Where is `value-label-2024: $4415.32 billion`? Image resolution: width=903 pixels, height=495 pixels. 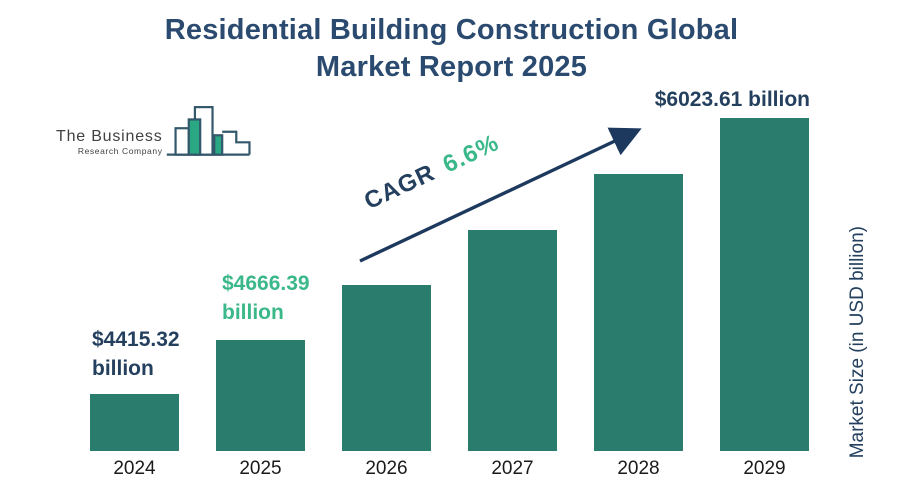
value-label-2024: $4415.32 billion is located at coordinates (136, 354).